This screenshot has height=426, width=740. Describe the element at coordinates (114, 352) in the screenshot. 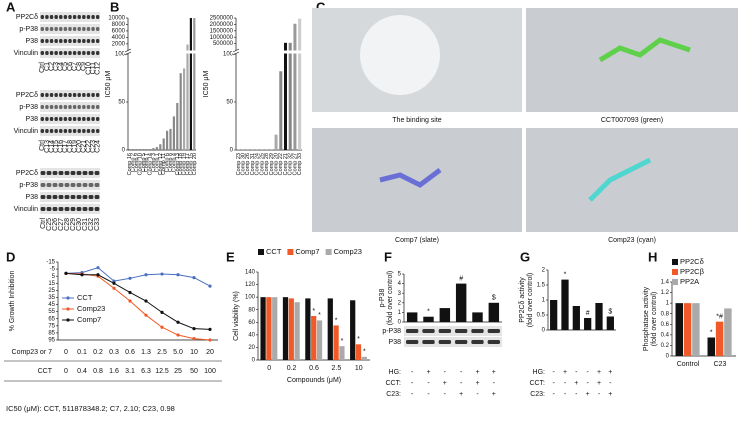

I see `table-cell: 0.3` at that location.